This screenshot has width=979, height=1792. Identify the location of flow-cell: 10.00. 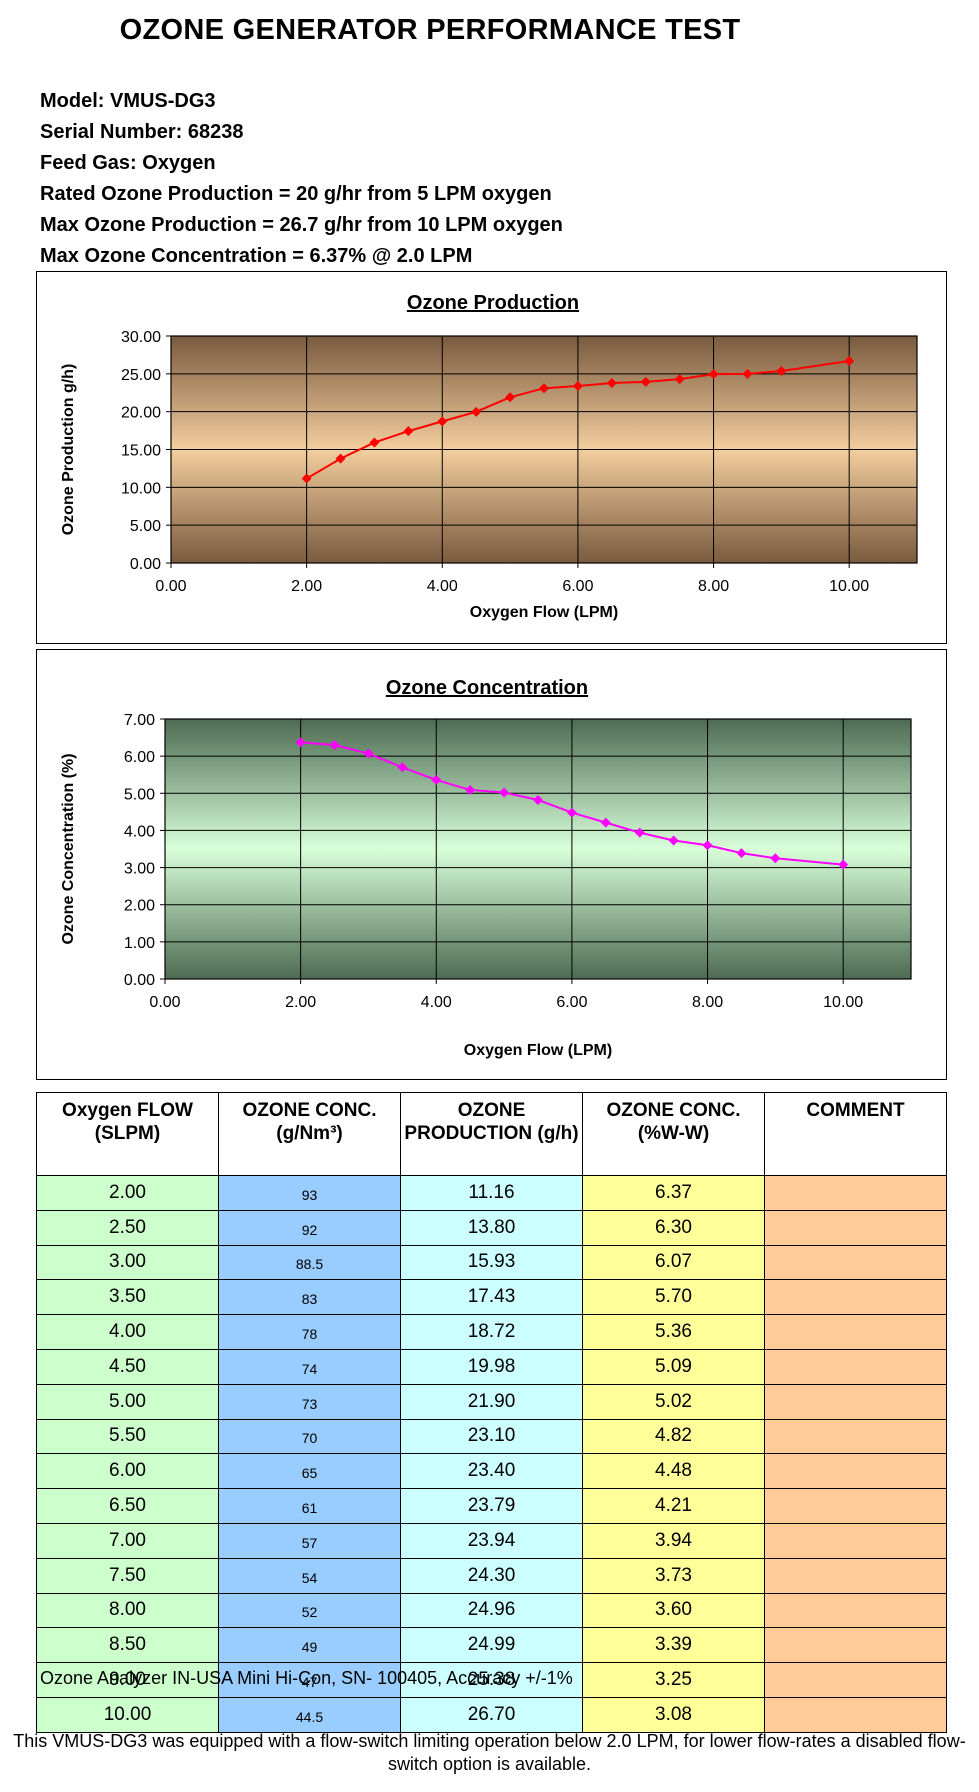
(127, 1714).